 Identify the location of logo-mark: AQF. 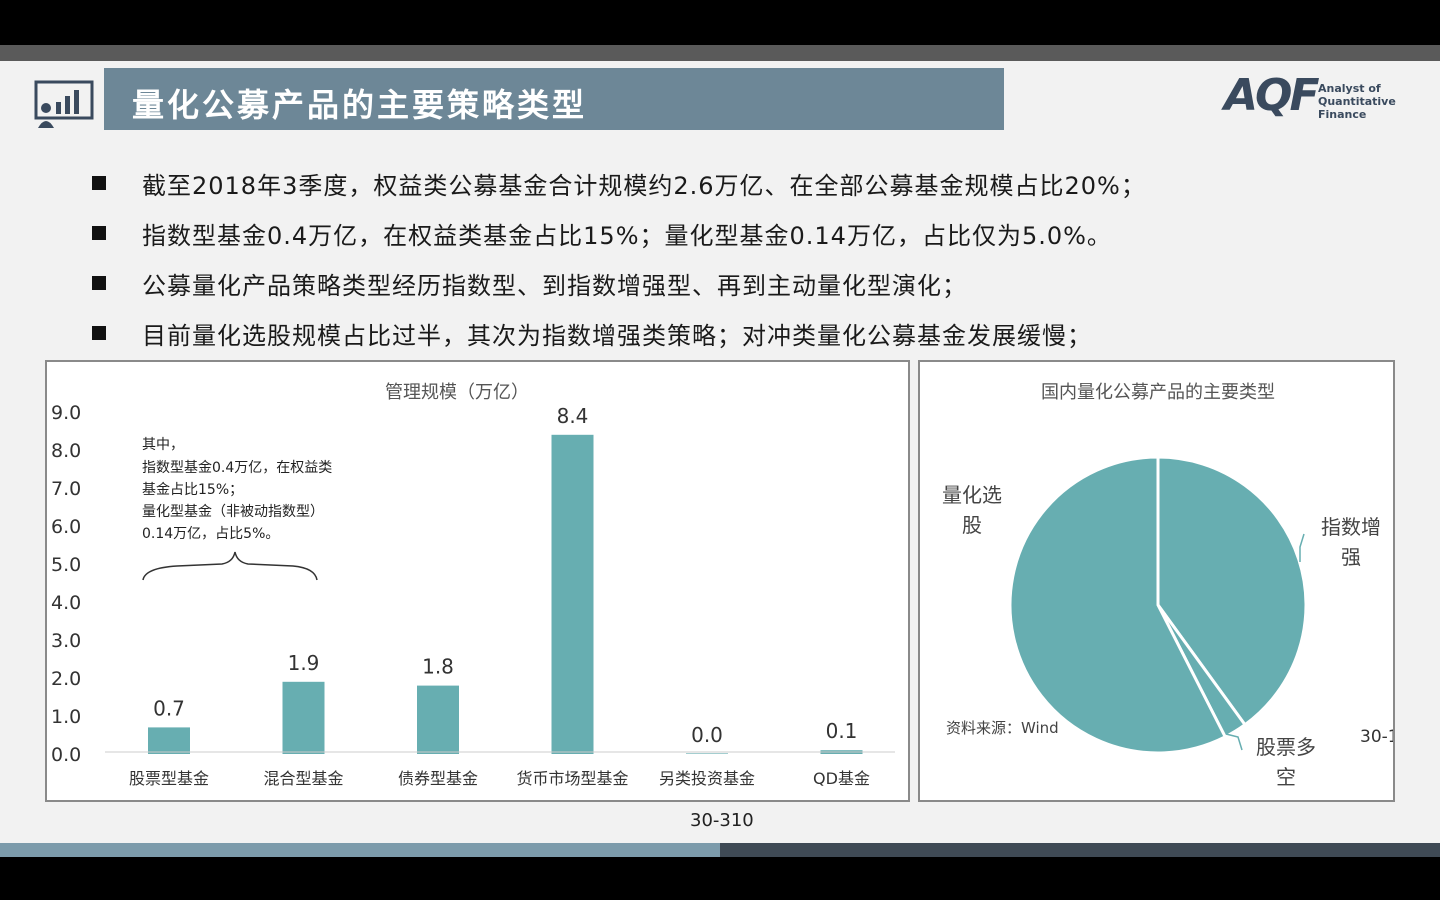
(1272, 95).